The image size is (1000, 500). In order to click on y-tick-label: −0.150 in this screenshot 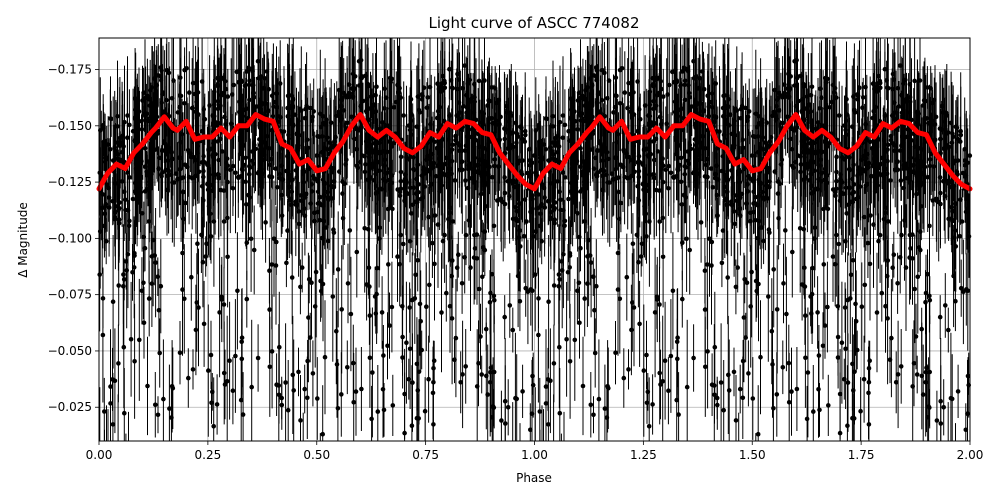, I will do `click(70, 126)`.